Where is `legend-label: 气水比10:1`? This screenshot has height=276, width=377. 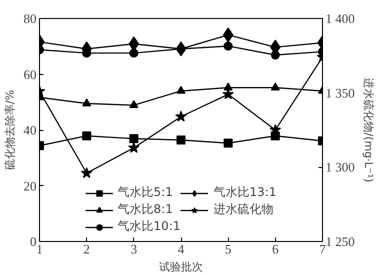
legend-label: 气水比10:1 is located at coordinates (149, 226).